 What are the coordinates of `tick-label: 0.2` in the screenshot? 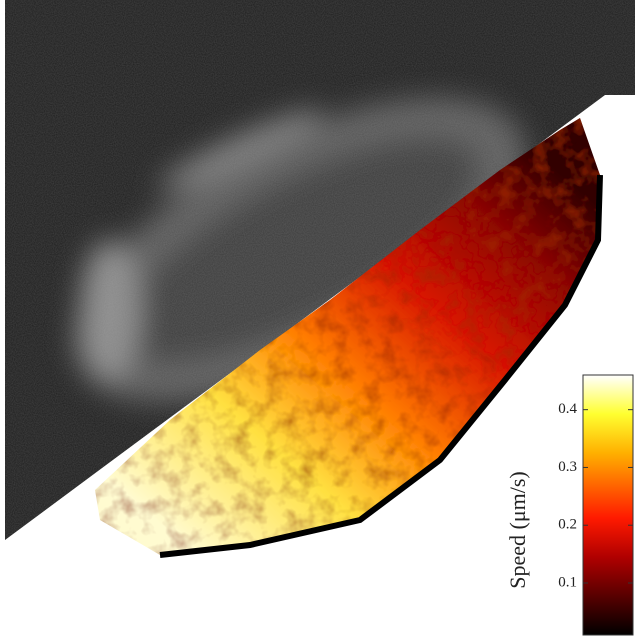 It's located at (567, 525).